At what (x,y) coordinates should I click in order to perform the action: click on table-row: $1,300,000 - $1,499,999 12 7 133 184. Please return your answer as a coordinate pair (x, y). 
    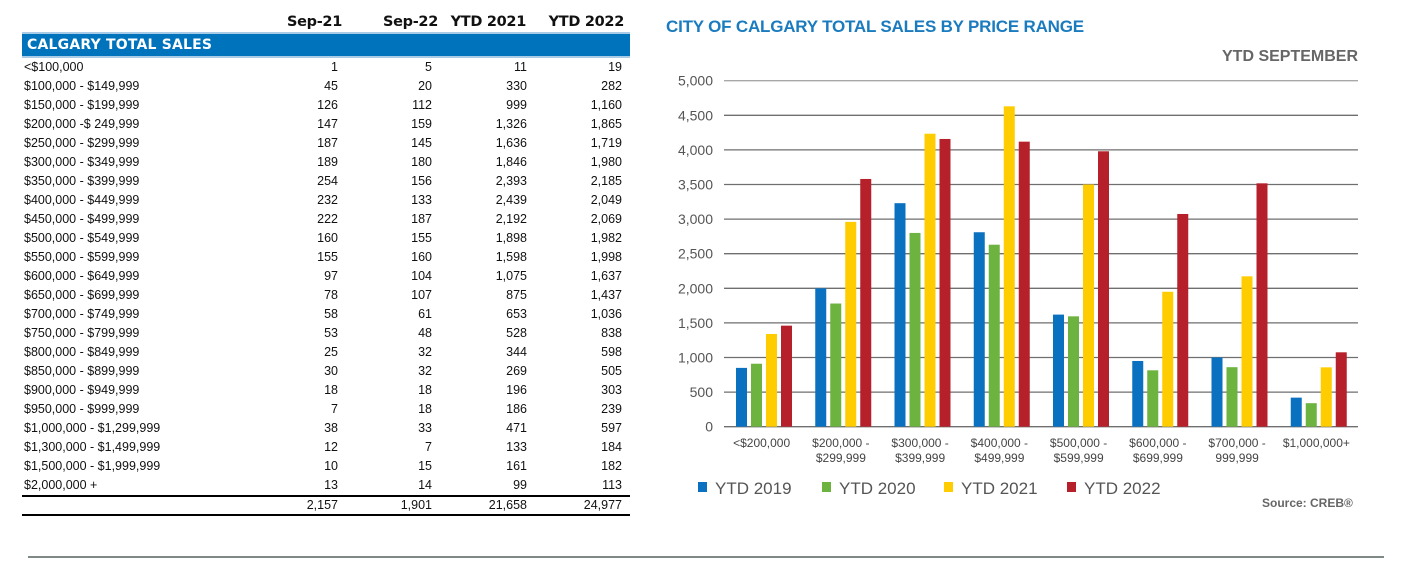
    Looking at the image, I should click on (326, 447).